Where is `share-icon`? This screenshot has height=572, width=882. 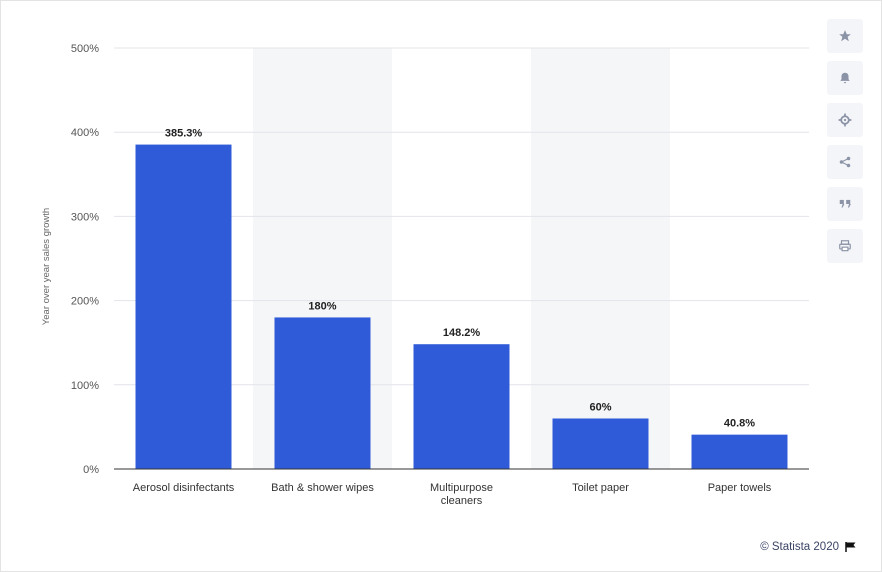 share-icon is located at coordinates (845, 162).